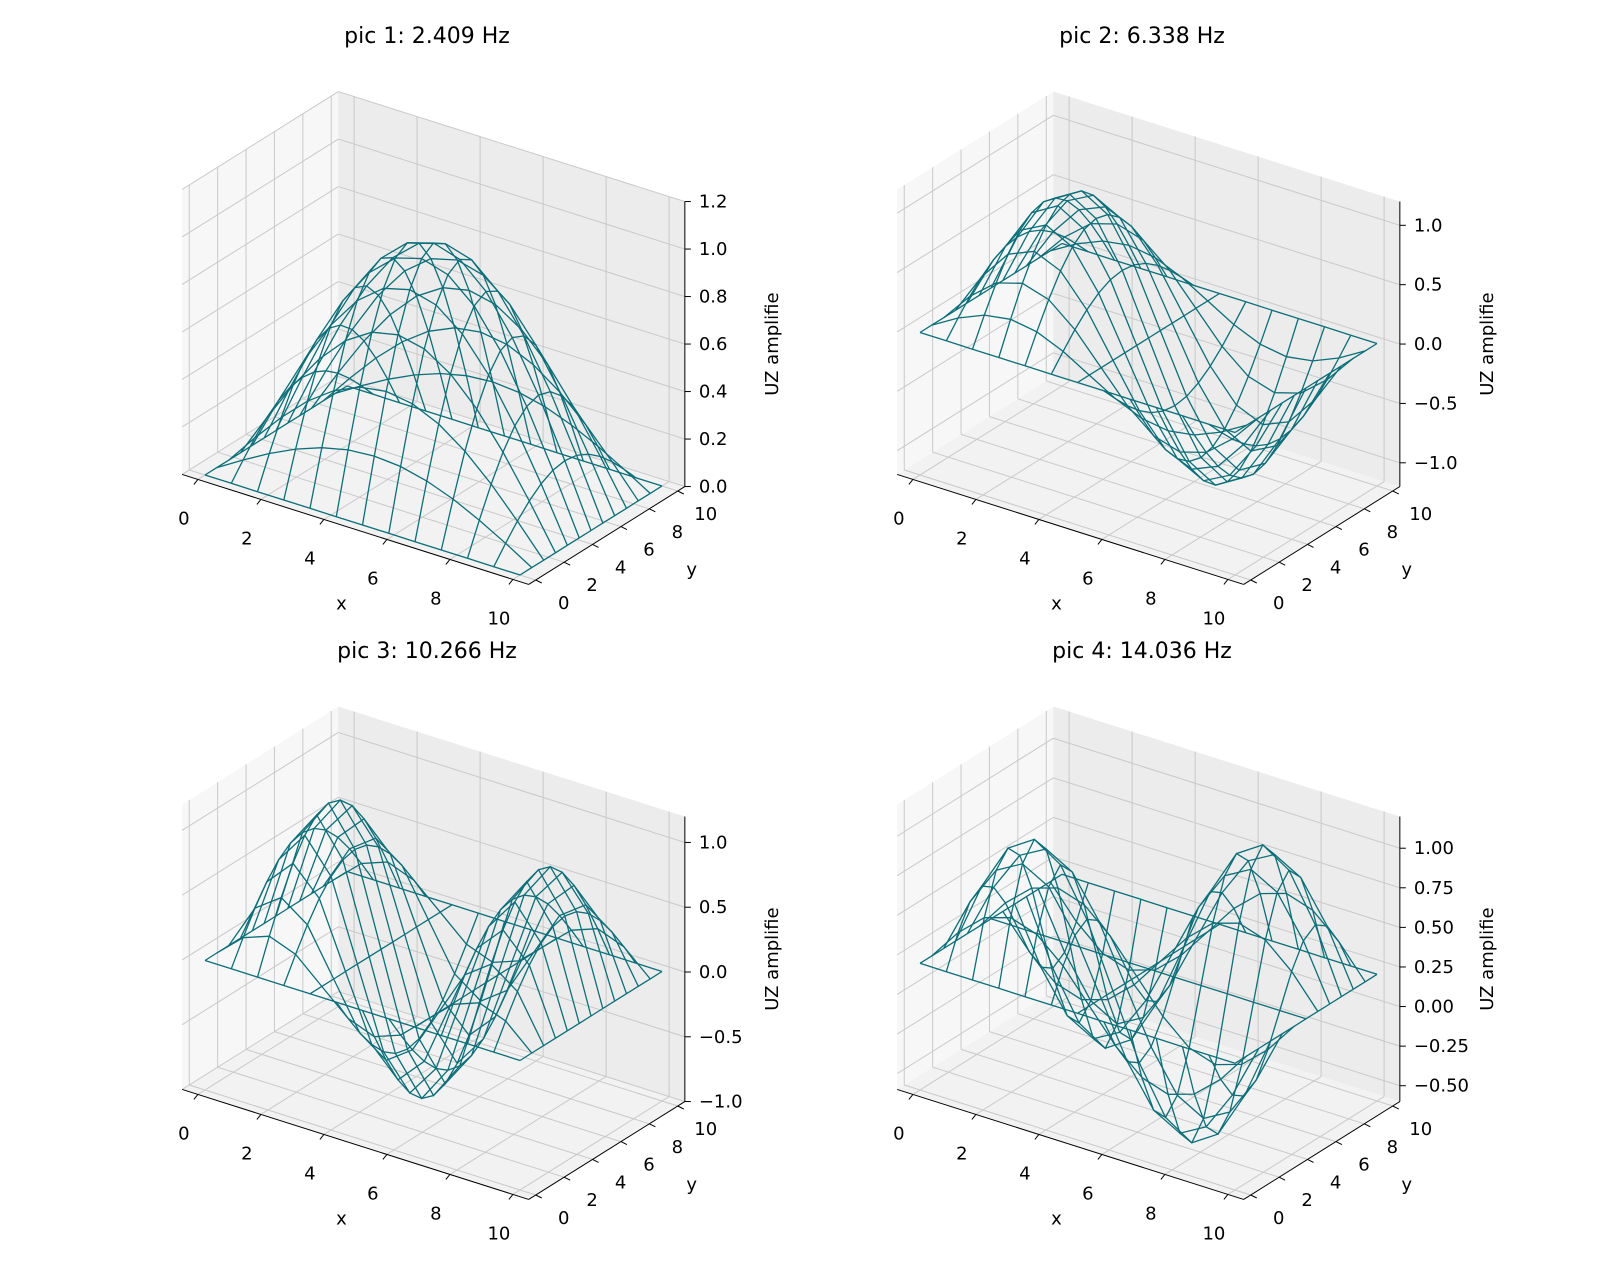  Describe the element at coordinates (1278, 1218) in the screenshot. I see `y-tick-label: 0` at that location.